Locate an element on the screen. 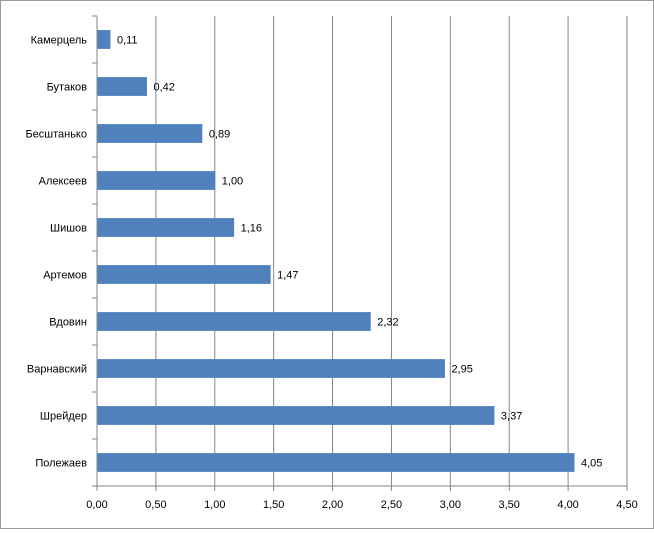 This screenshot has height=533, width=654. category-label: Шрейдер is located at coordinates (63, 417).